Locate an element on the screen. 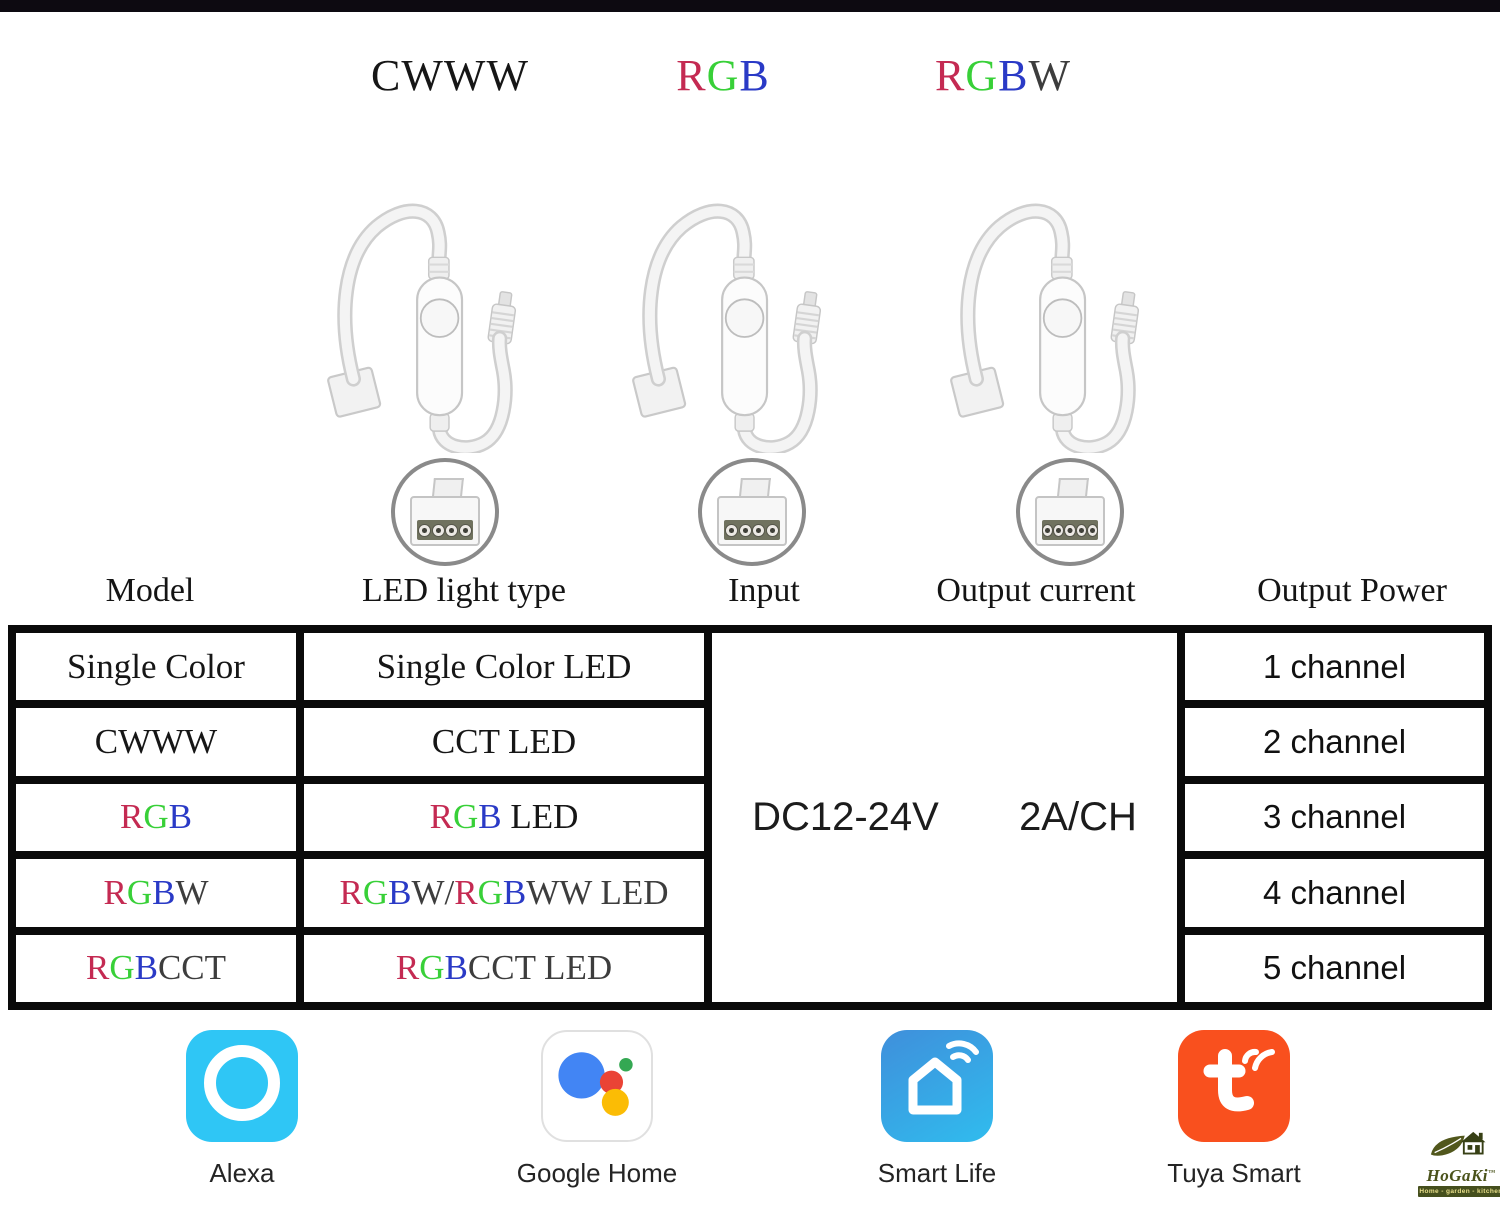 Image resolution: width=1500 pixels, height=1207 pixels. header-output-current: Output current is located at coordinates (1036, 590).